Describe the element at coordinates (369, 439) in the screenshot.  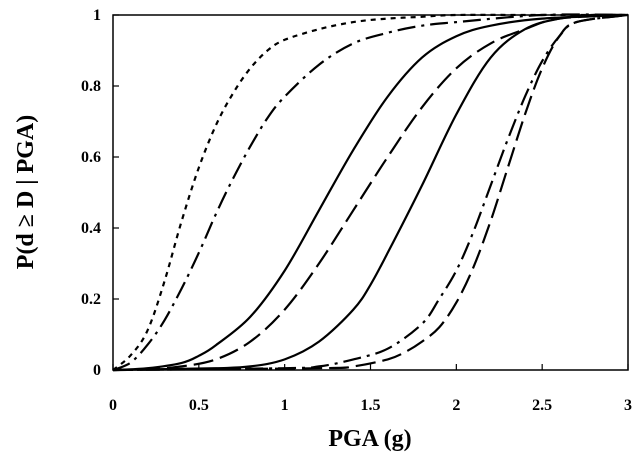
I see `x-axis-title: PGA (g)` at that location.